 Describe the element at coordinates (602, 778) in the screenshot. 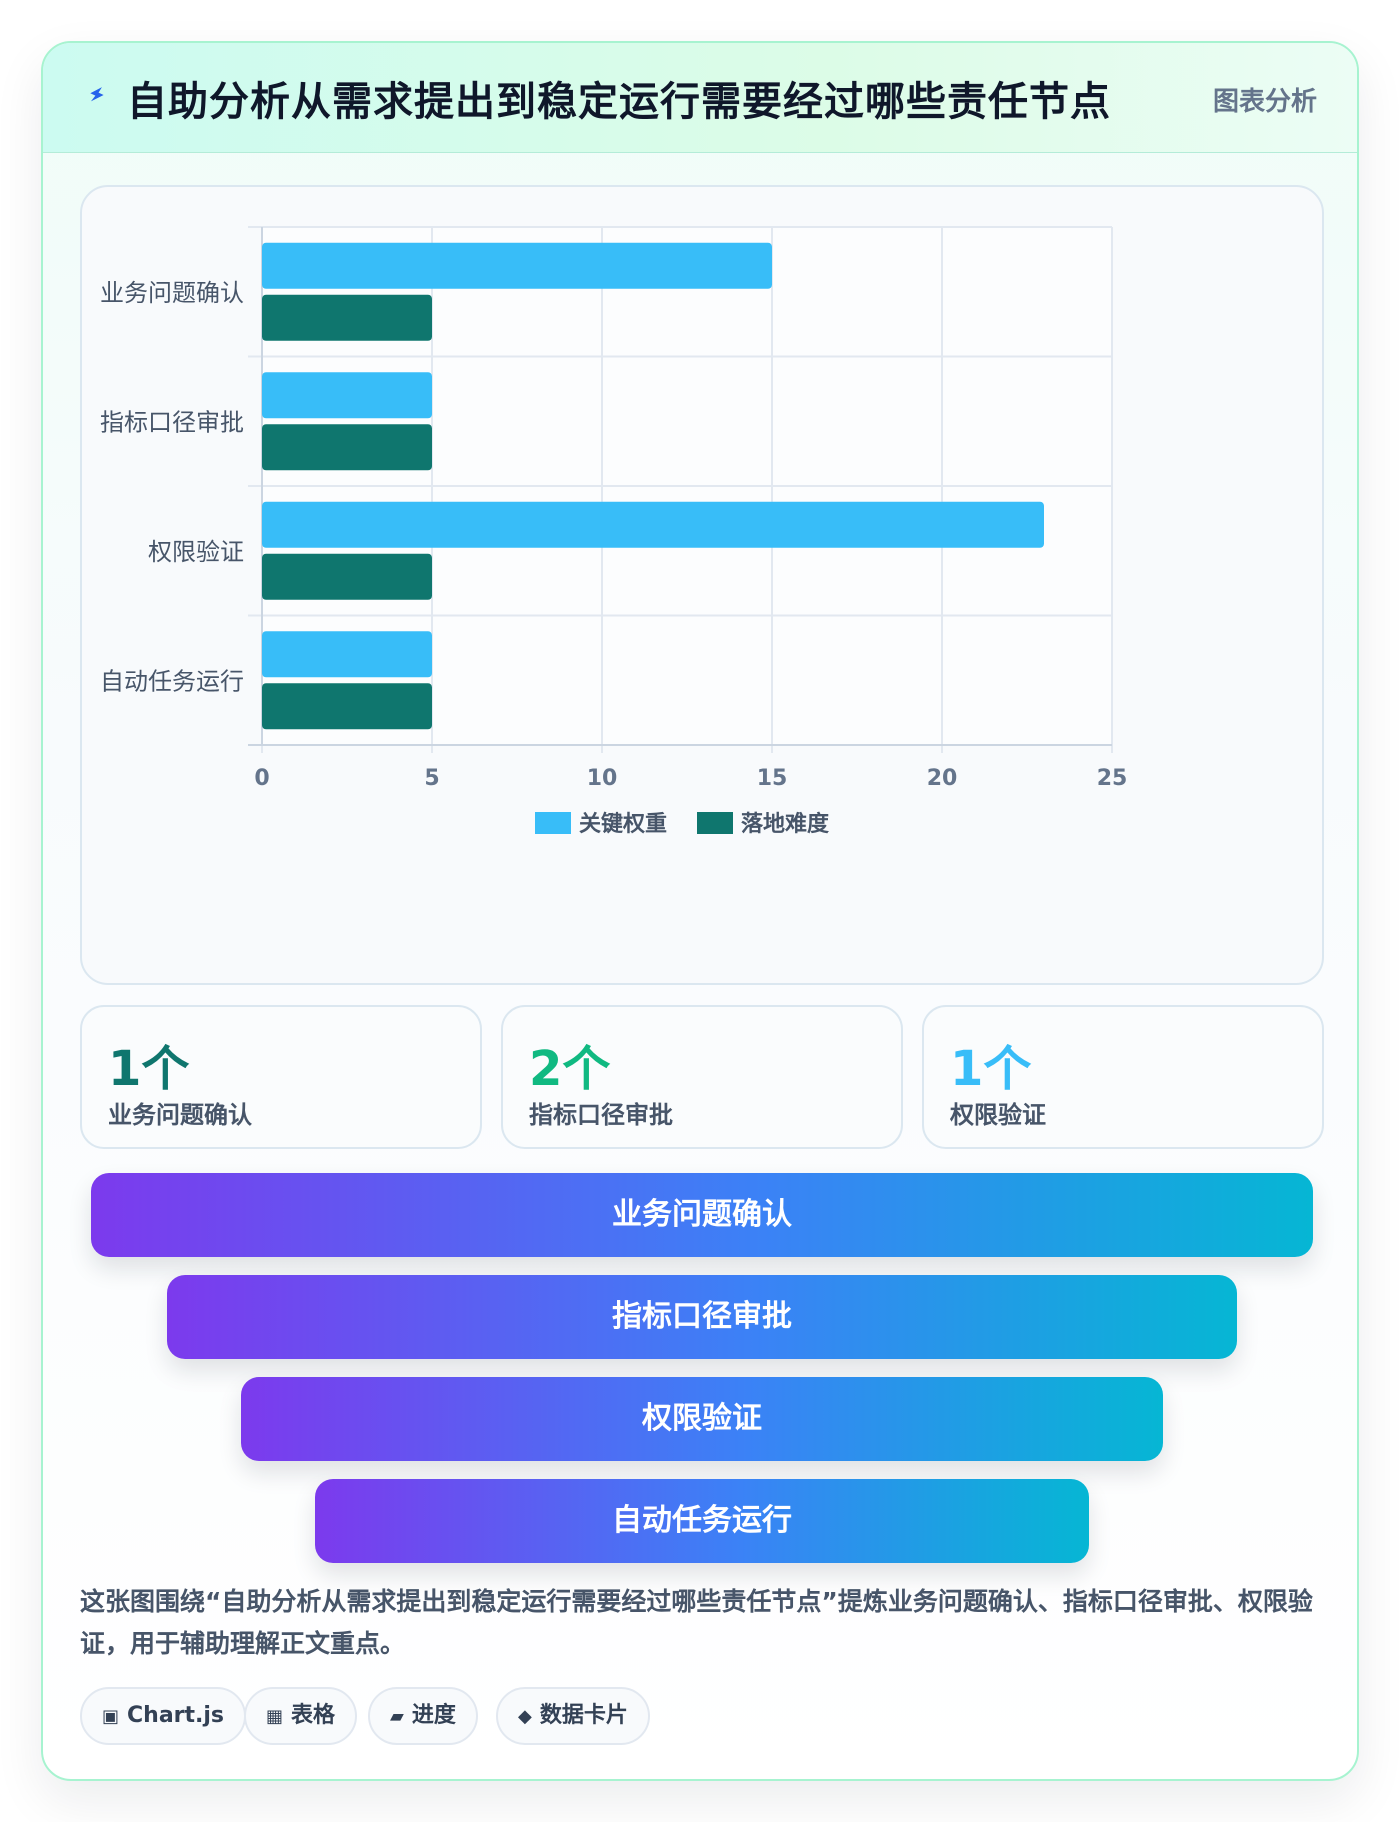

I see `x-tick-label: 10` at that location.